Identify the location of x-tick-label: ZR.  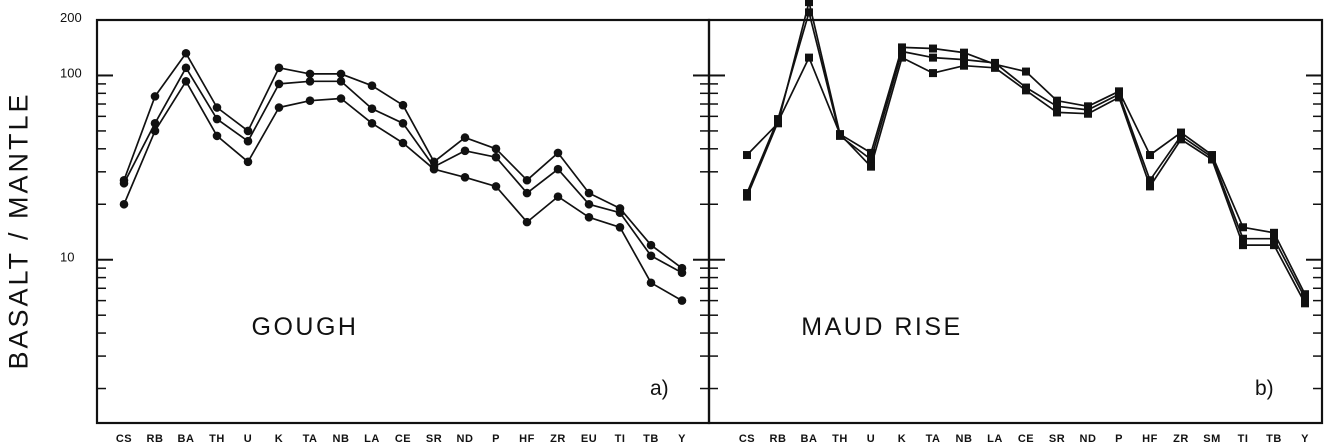
(1181, 439).